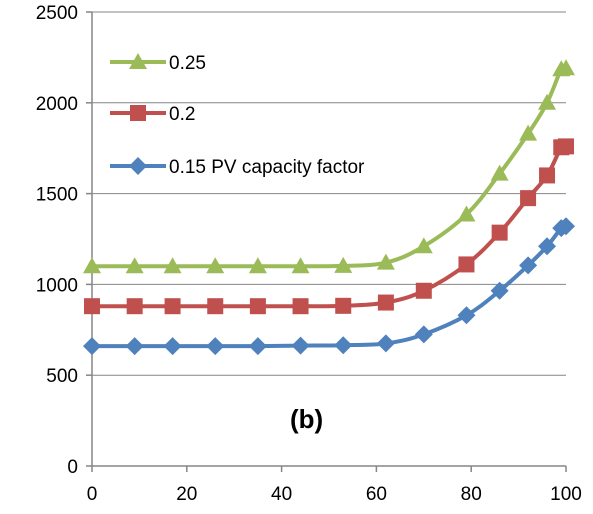 This screenshot has height=514, width=593. What do you see at coordinates (72, 467) in the screenshot?
I see `y-tick-label: 0` at bounding box center [72, 467].